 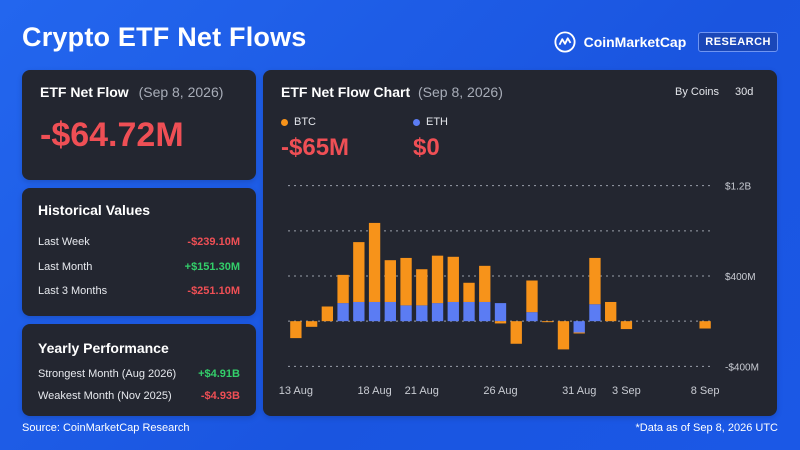 I want to click on legend-btc-label: BTC, so click(x=305, y=122).